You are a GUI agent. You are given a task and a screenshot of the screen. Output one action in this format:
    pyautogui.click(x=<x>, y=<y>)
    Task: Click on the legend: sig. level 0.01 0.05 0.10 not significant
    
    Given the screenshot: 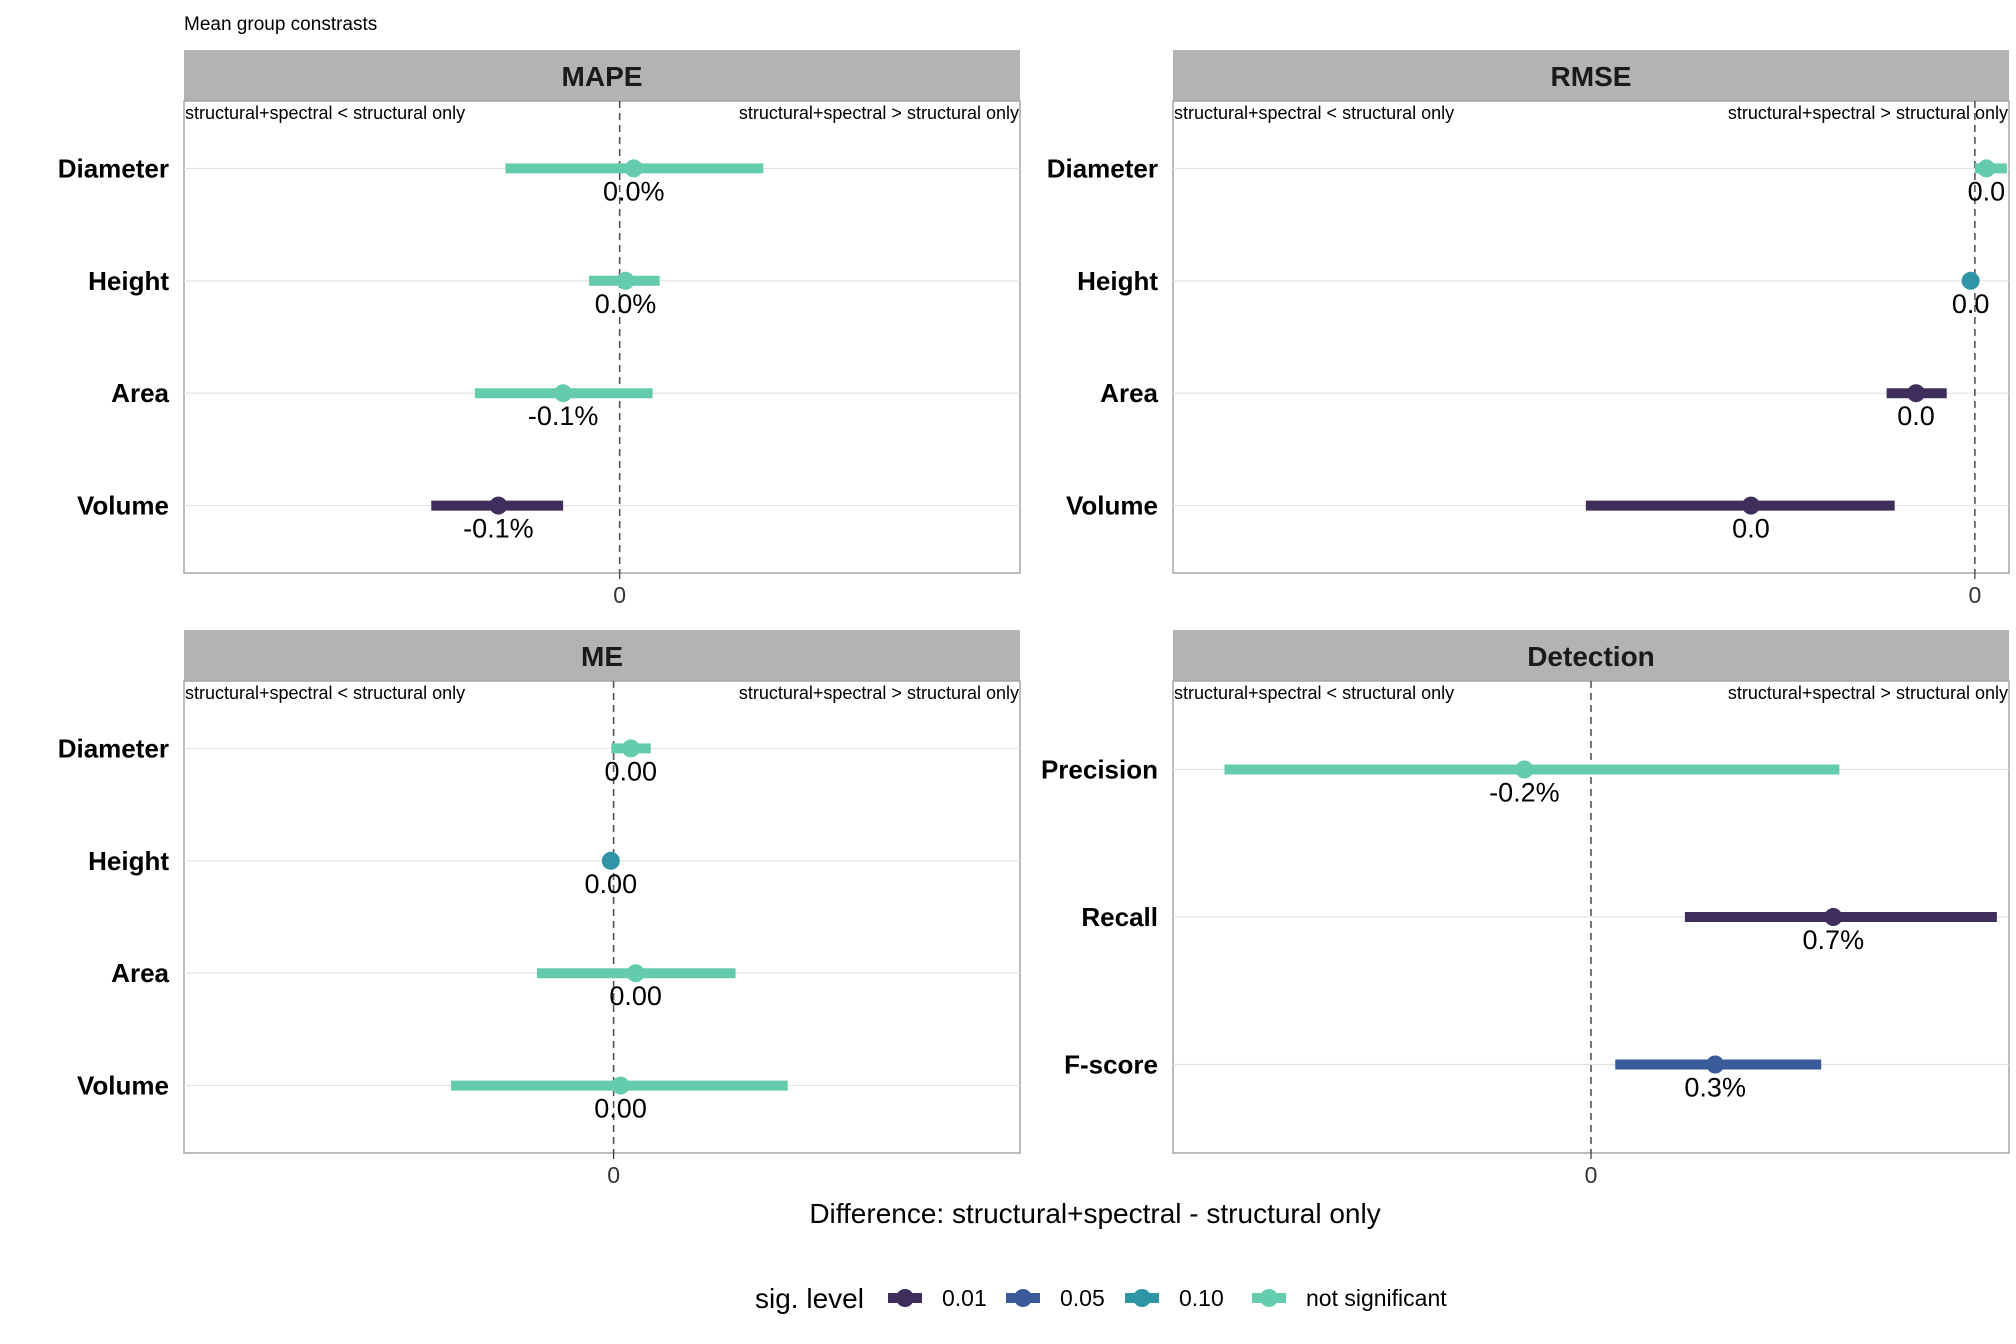 What is the action you would take?
    pyautogui.click(x=1101, y=1298)
    